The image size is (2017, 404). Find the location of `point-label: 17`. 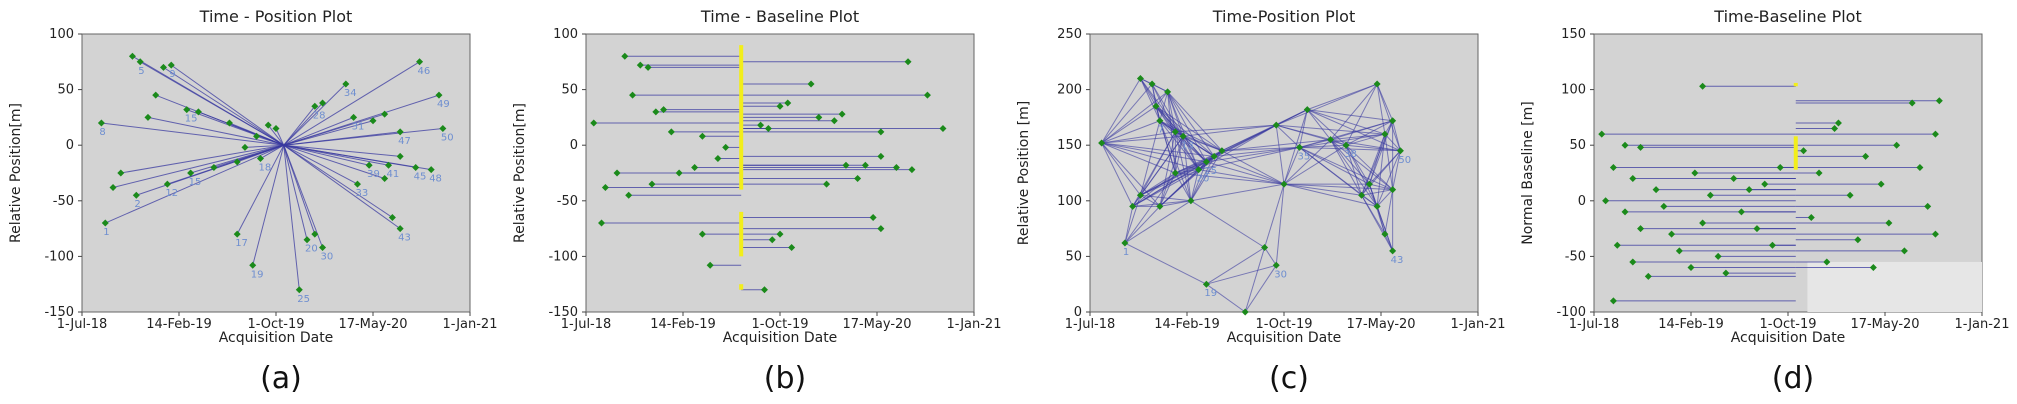

point-label: 17 is located at coordinates (241, 243).